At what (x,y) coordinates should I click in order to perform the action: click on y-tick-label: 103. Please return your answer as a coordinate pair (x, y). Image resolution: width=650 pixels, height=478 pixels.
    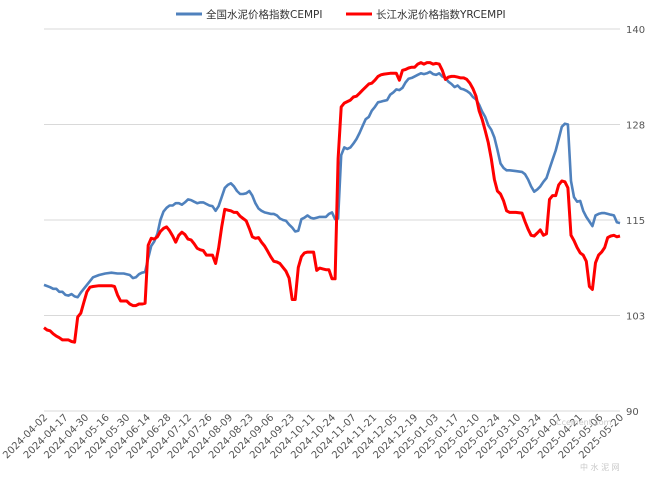
    Looking at the image, I should click on (635, 317).